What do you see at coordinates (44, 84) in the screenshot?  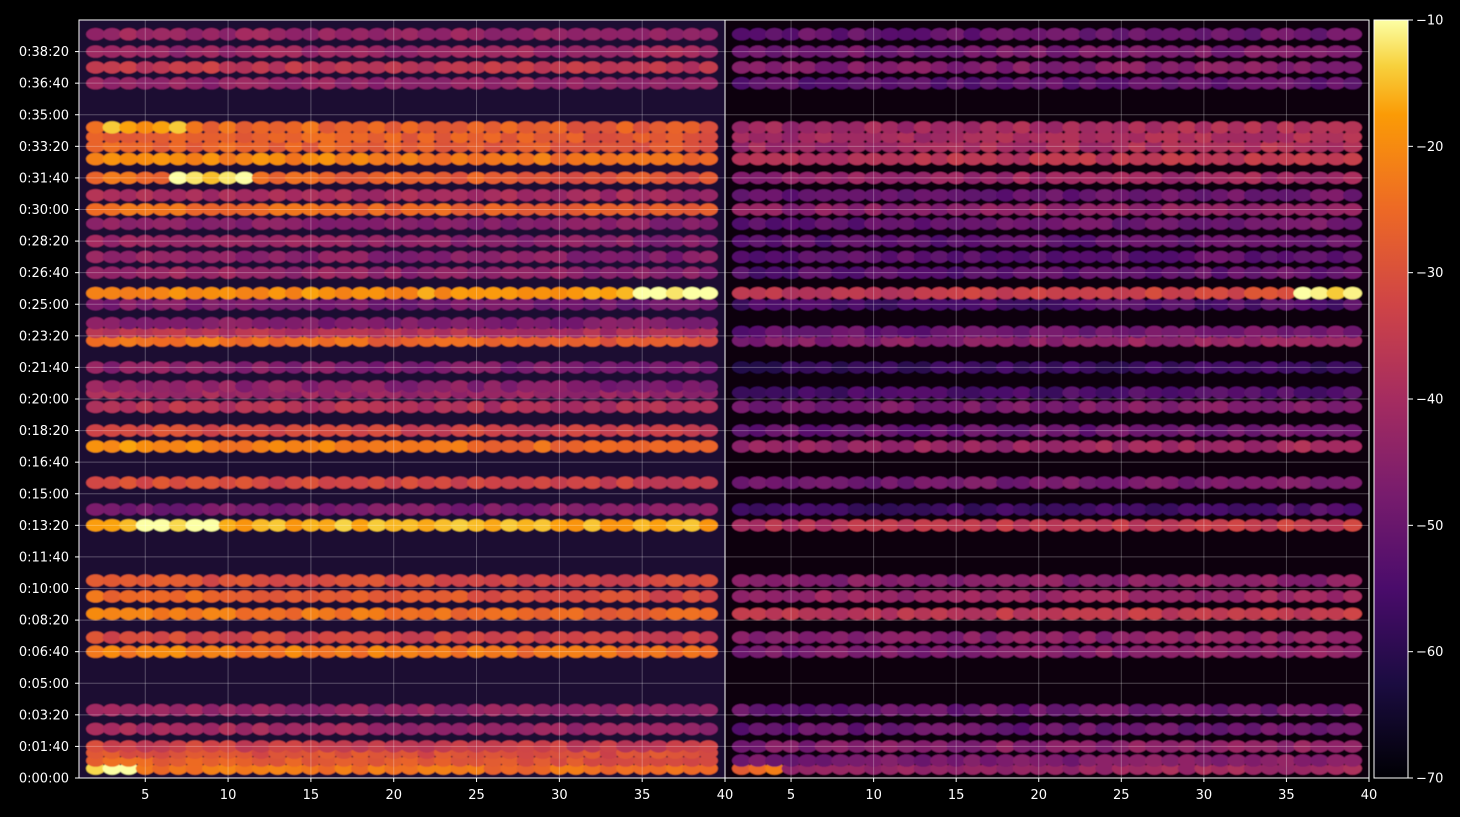 I see `y-tick-label: 0:36:40` at bounding box center [44, 84].